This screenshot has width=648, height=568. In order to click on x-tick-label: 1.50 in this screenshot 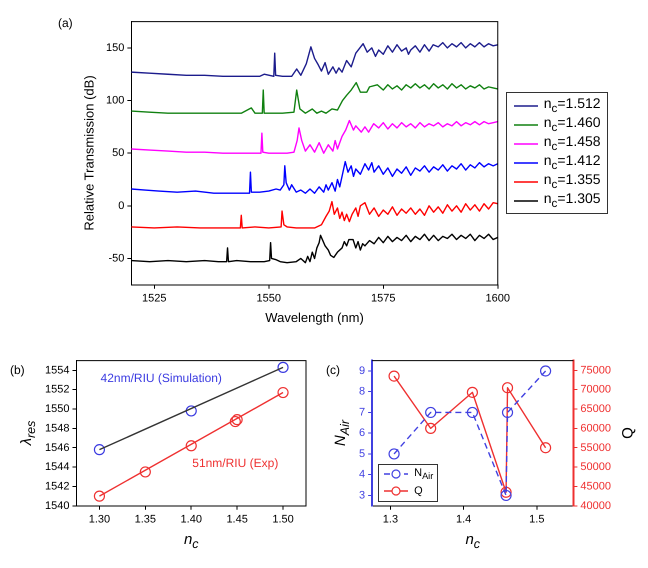, I will do `click(283, 519)`.